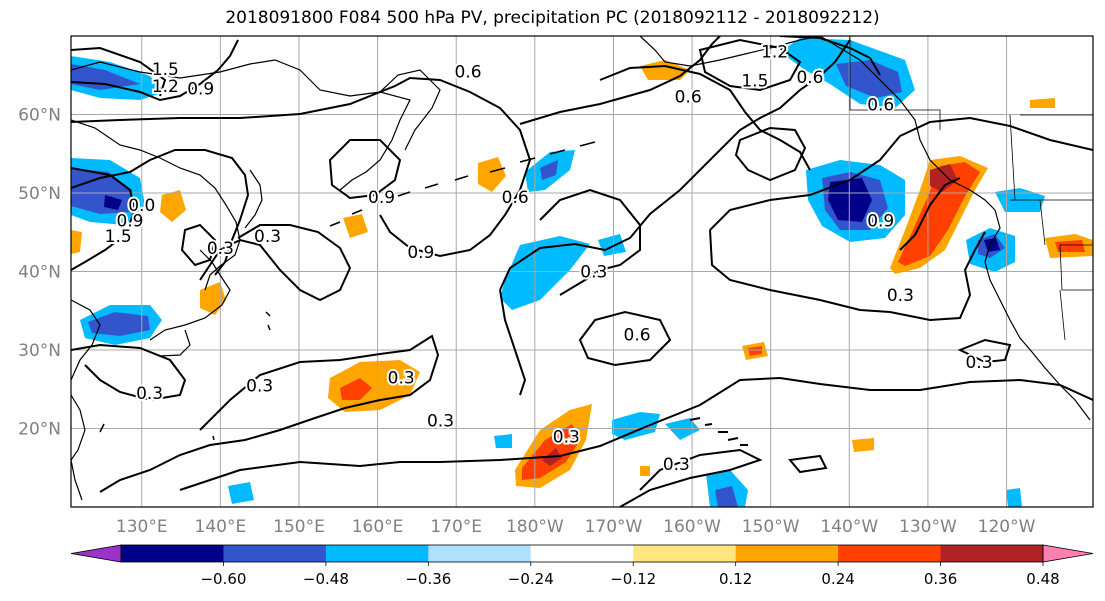  I want to click on latitude-tick-label: 50°N, so click(39, 194).